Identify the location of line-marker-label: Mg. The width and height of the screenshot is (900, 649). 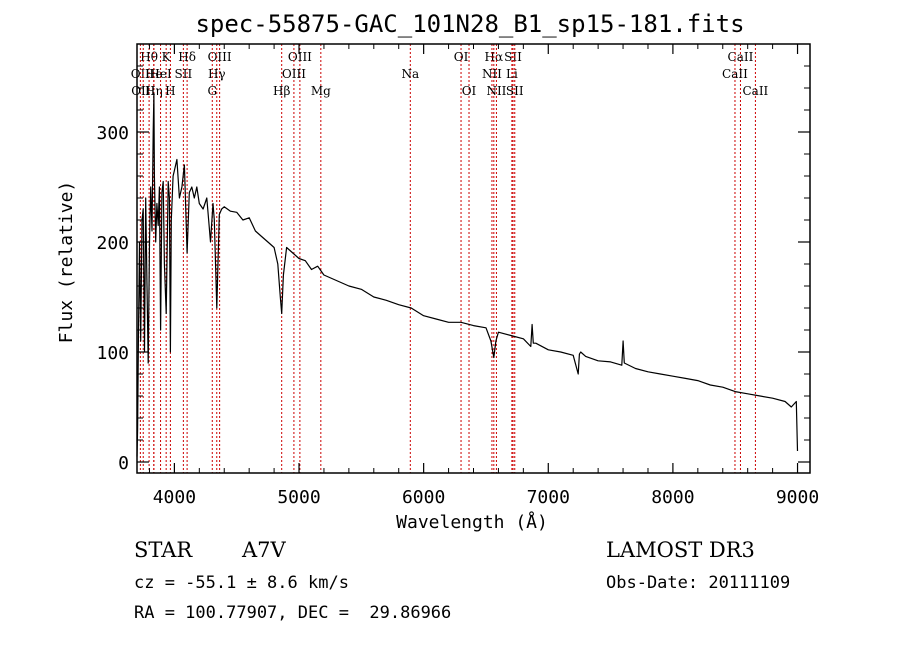
(321, 91).